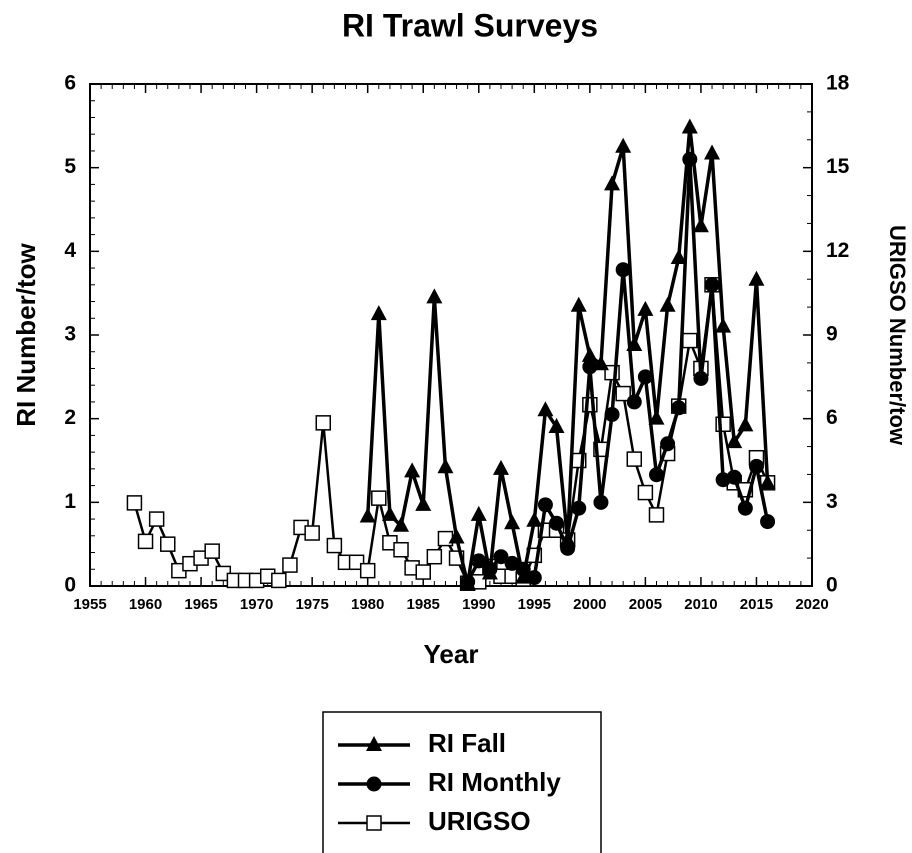  Describe the element at coordinates (479, 821) in the screenshot. I see `legend-label: URIGSO` at that location.